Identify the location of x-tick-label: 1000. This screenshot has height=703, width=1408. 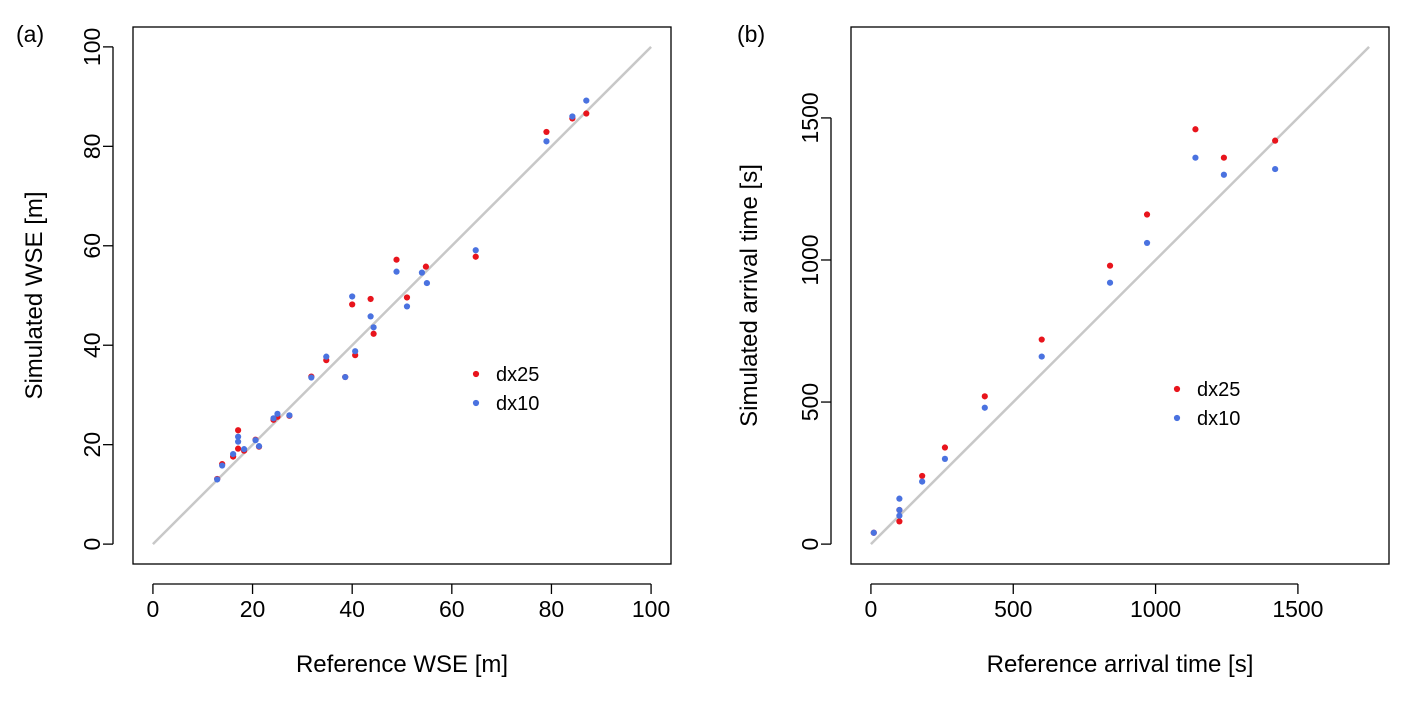
(1155, 609).